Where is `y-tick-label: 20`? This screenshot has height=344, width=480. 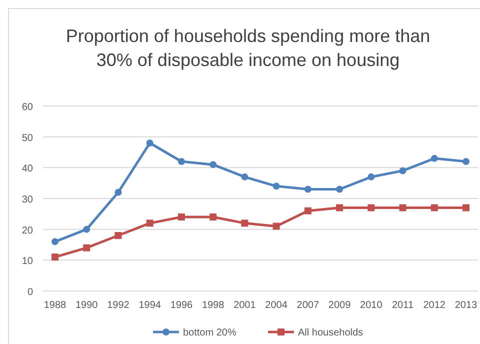 y-tick-label: 20 is located at coordinates (28, 230).